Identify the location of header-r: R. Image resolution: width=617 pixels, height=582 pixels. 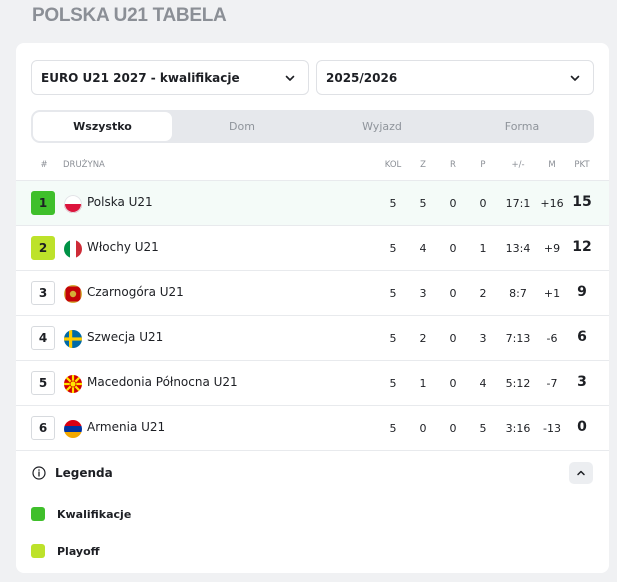
(453, 165).